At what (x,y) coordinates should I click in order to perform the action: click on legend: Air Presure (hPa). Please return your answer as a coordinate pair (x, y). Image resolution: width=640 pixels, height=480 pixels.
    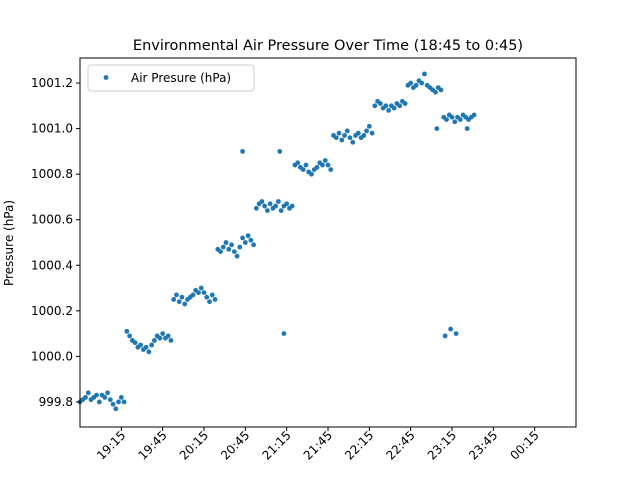
    Looking at the image, I should click on (171, 78).